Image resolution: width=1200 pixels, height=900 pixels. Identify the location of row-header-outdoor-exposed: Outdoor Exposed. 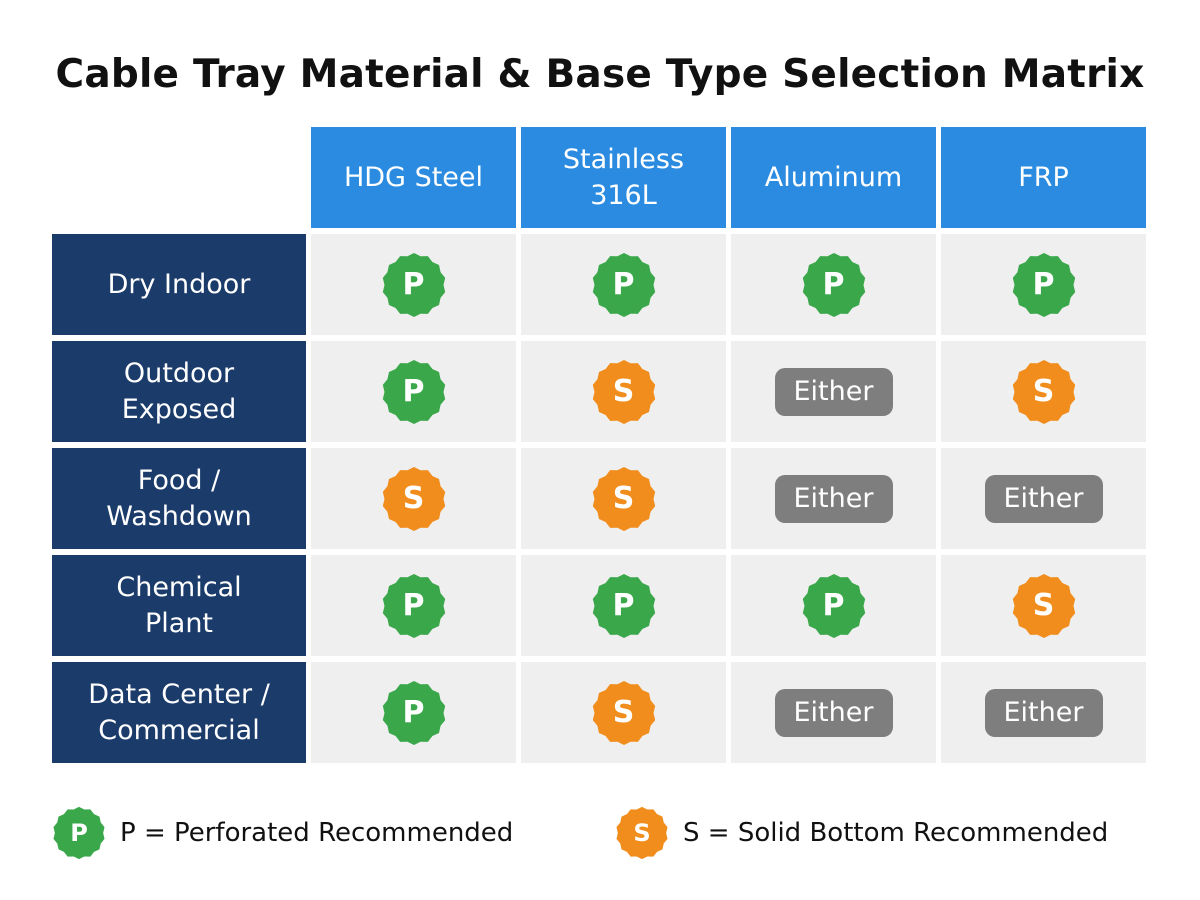
(179, 391).